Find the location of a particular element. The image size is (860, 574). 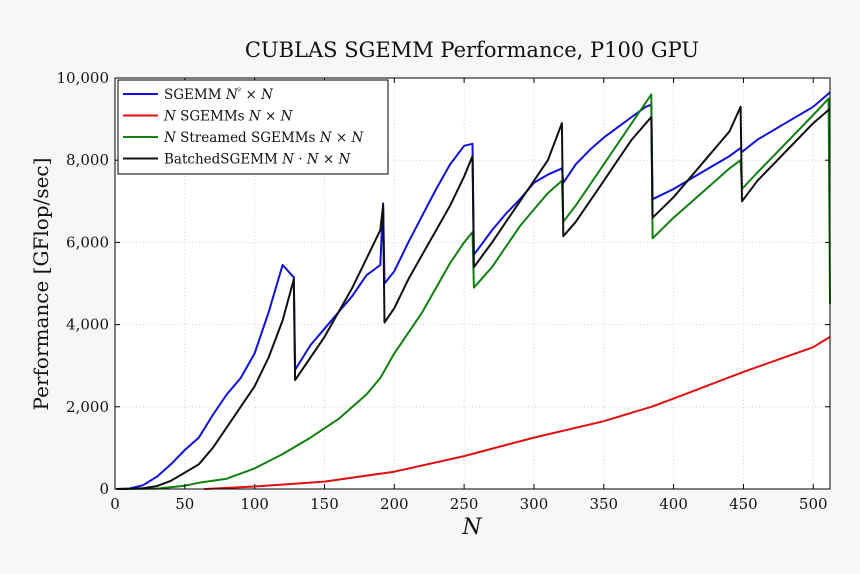

chart-title: CUBLAS SGEMM Performance, P100 GPU is located at coordinates (472, 50).